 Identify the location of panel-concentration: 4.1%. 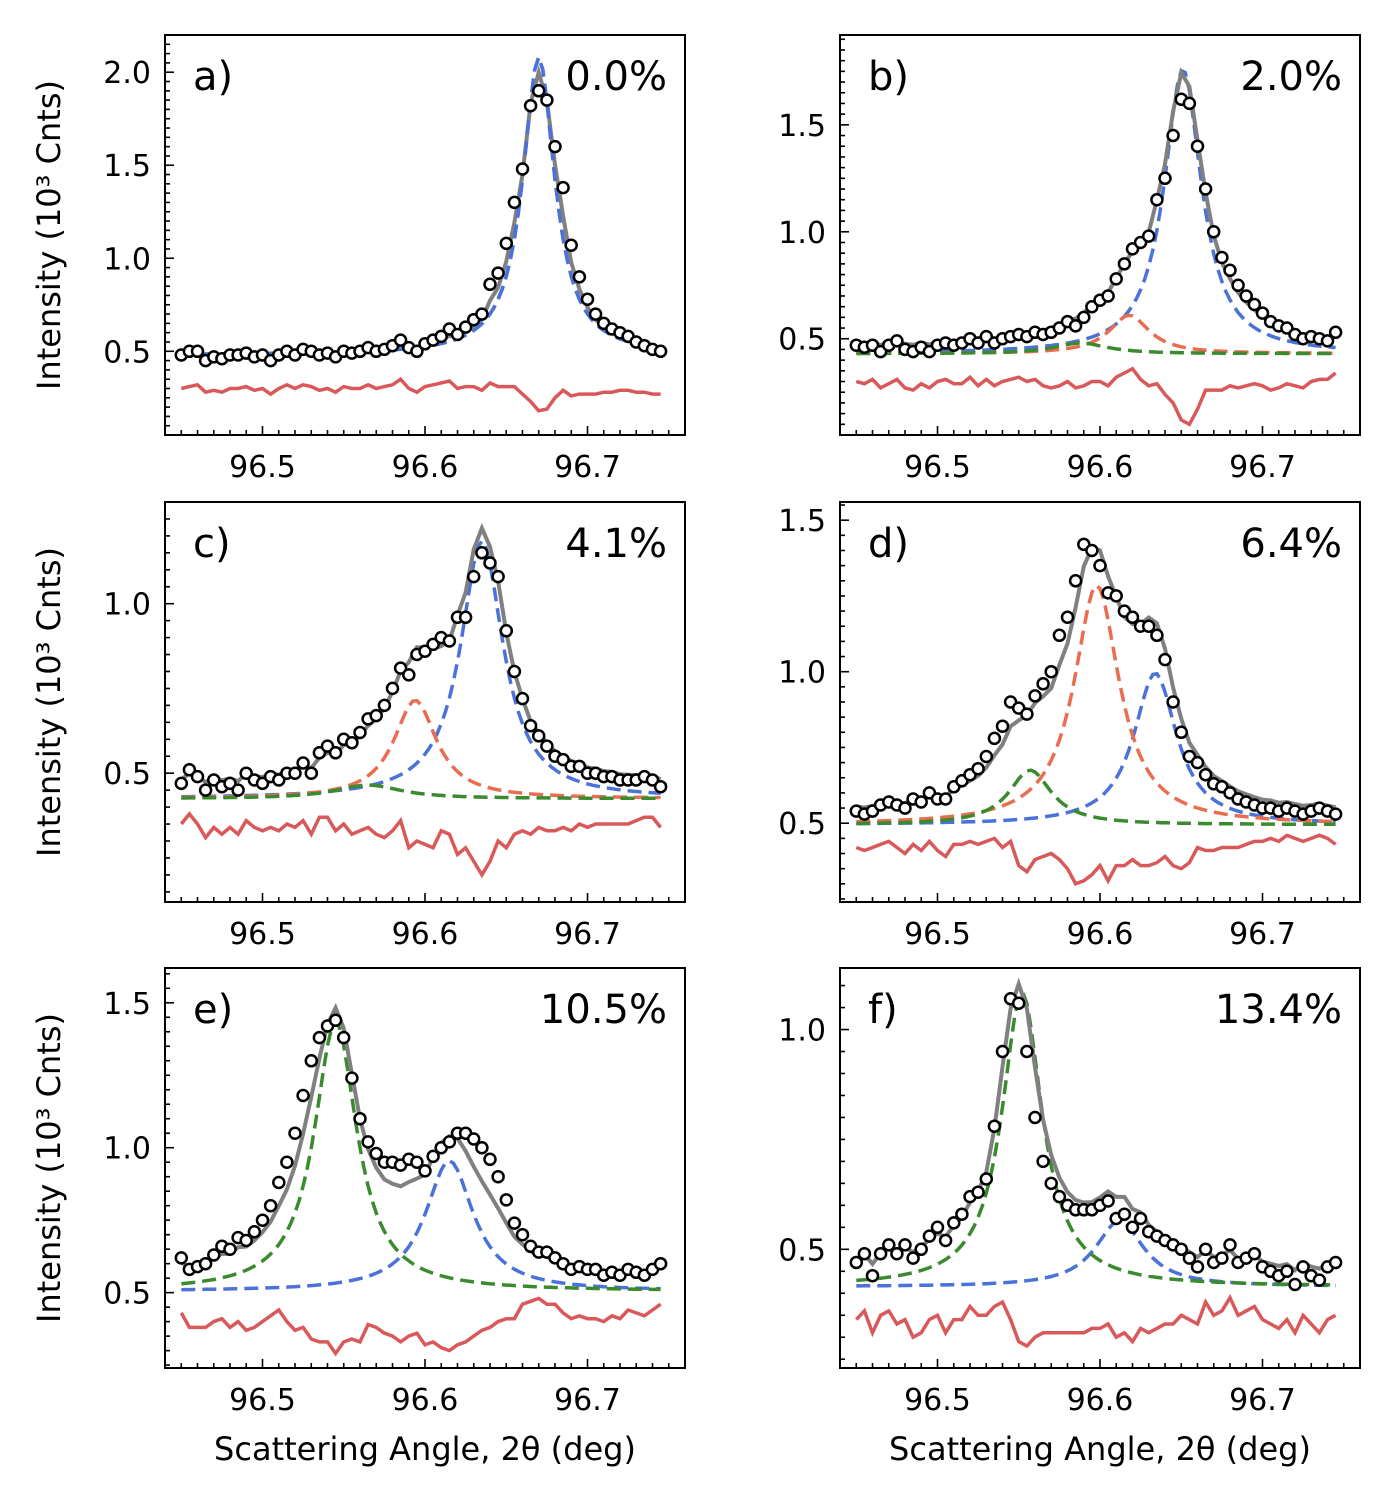
(616, 544).